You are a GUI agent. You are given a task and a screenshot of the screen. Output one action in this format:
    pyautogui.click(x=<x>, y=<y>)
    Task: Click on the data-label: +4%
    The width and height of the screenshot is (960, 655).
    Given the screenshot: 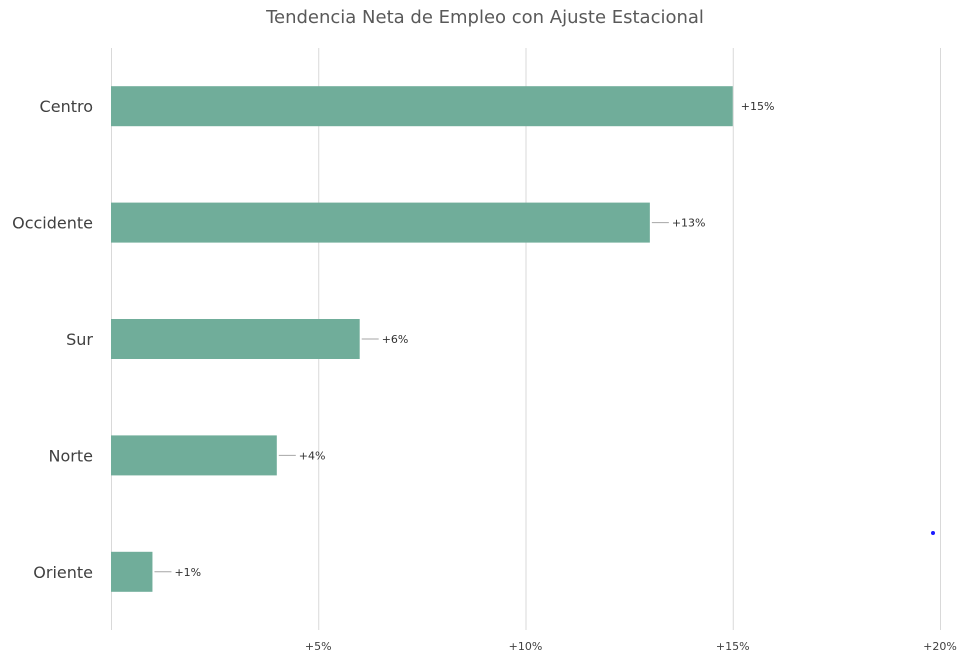 What is the action you would take?
    pyautogui.click(x=312, y=455)
    